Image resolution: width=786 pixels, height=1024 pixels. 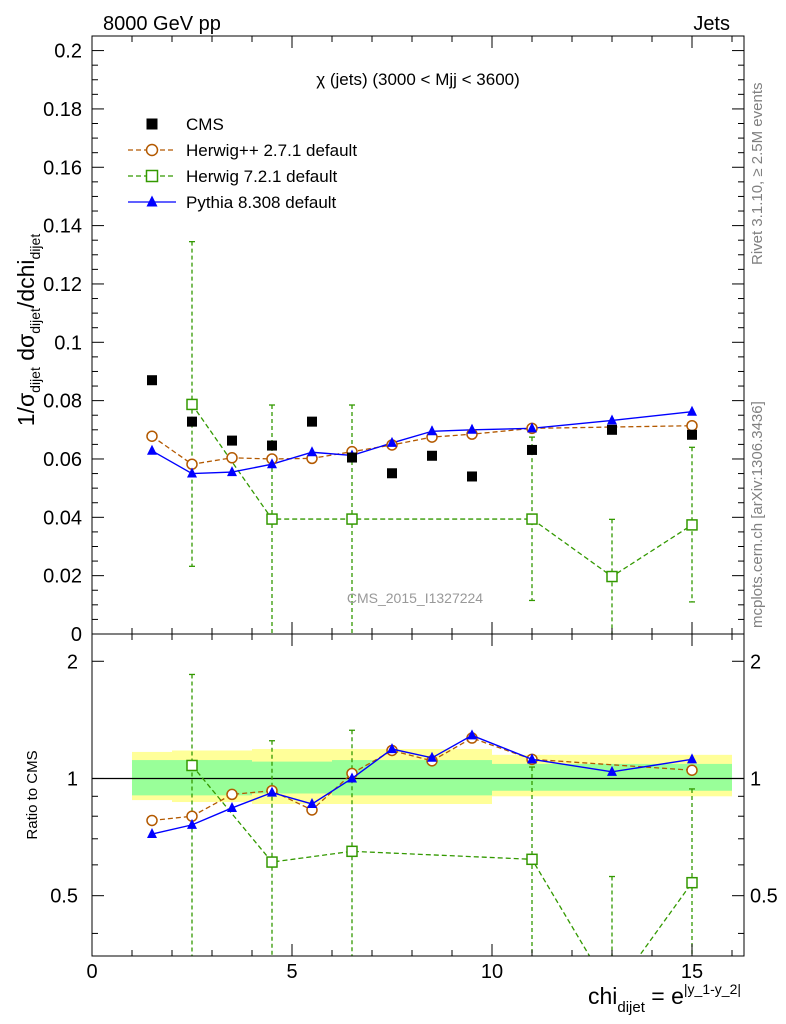 I want to click on chart-title: χ (jets) (3000 < Mjj < 3600), so click(x=418, y=79).